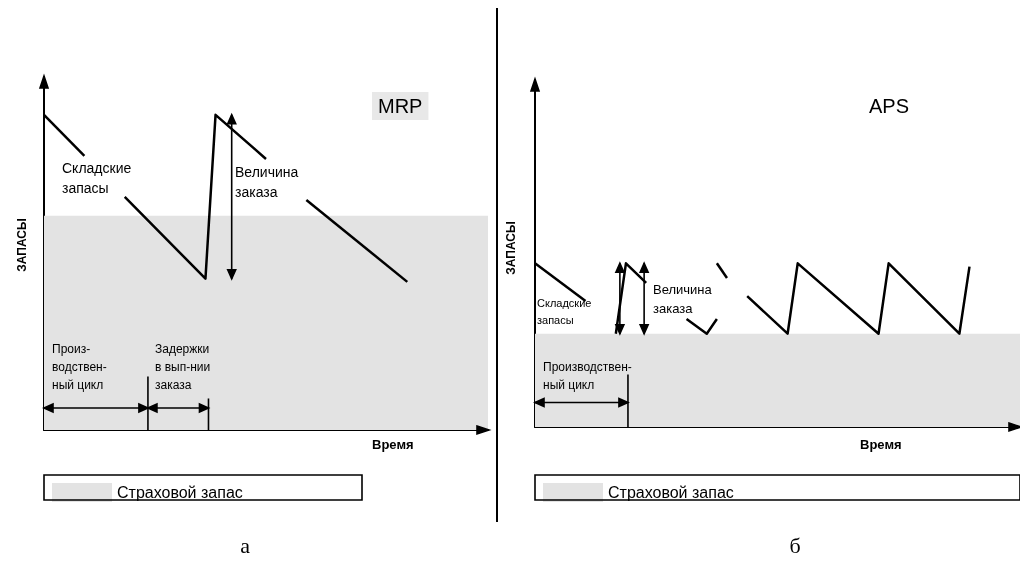 This screenshot has width=1020, height=578. I want to click on annotation: Задержки в вып-нии заказа, so click(183, 367).